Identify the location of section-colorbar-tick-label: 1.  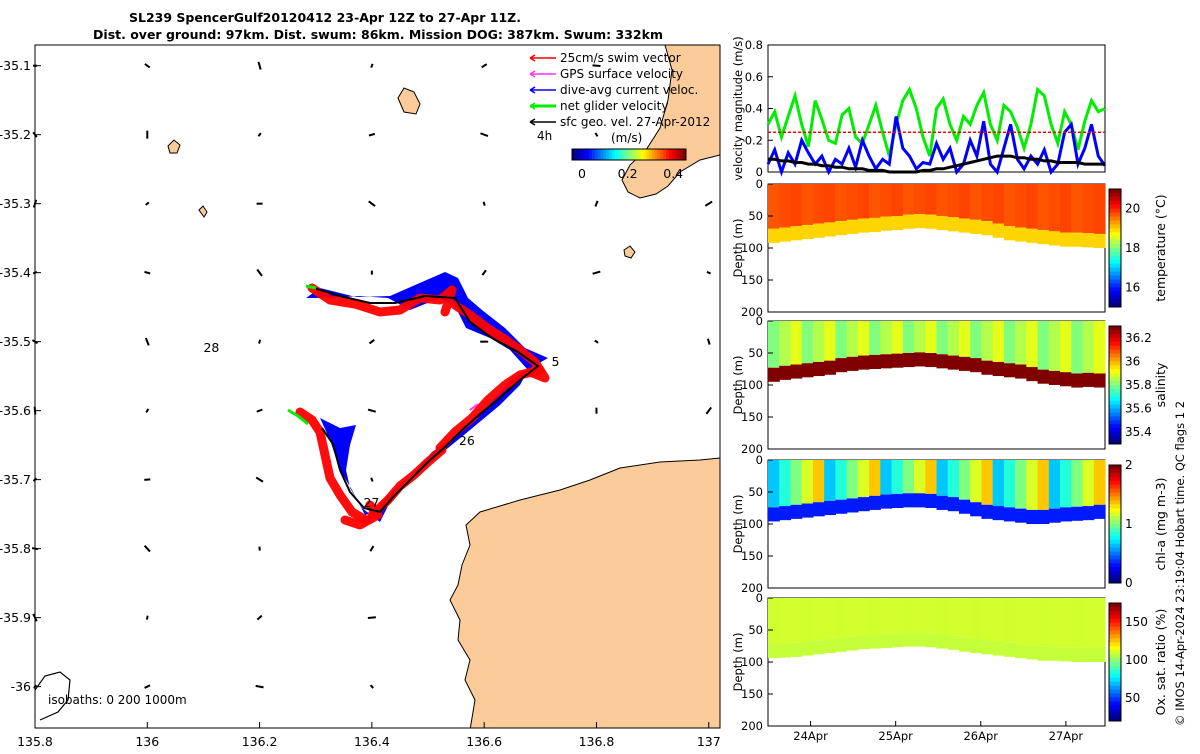
(1129, 524).